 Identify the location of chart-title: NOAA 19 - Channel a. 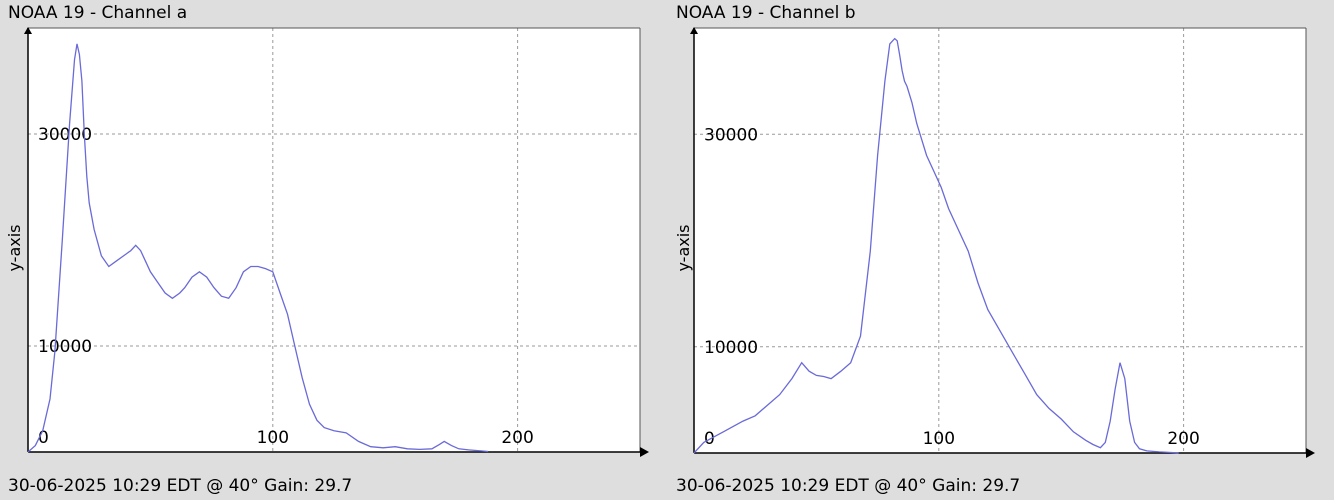
(98, 13).